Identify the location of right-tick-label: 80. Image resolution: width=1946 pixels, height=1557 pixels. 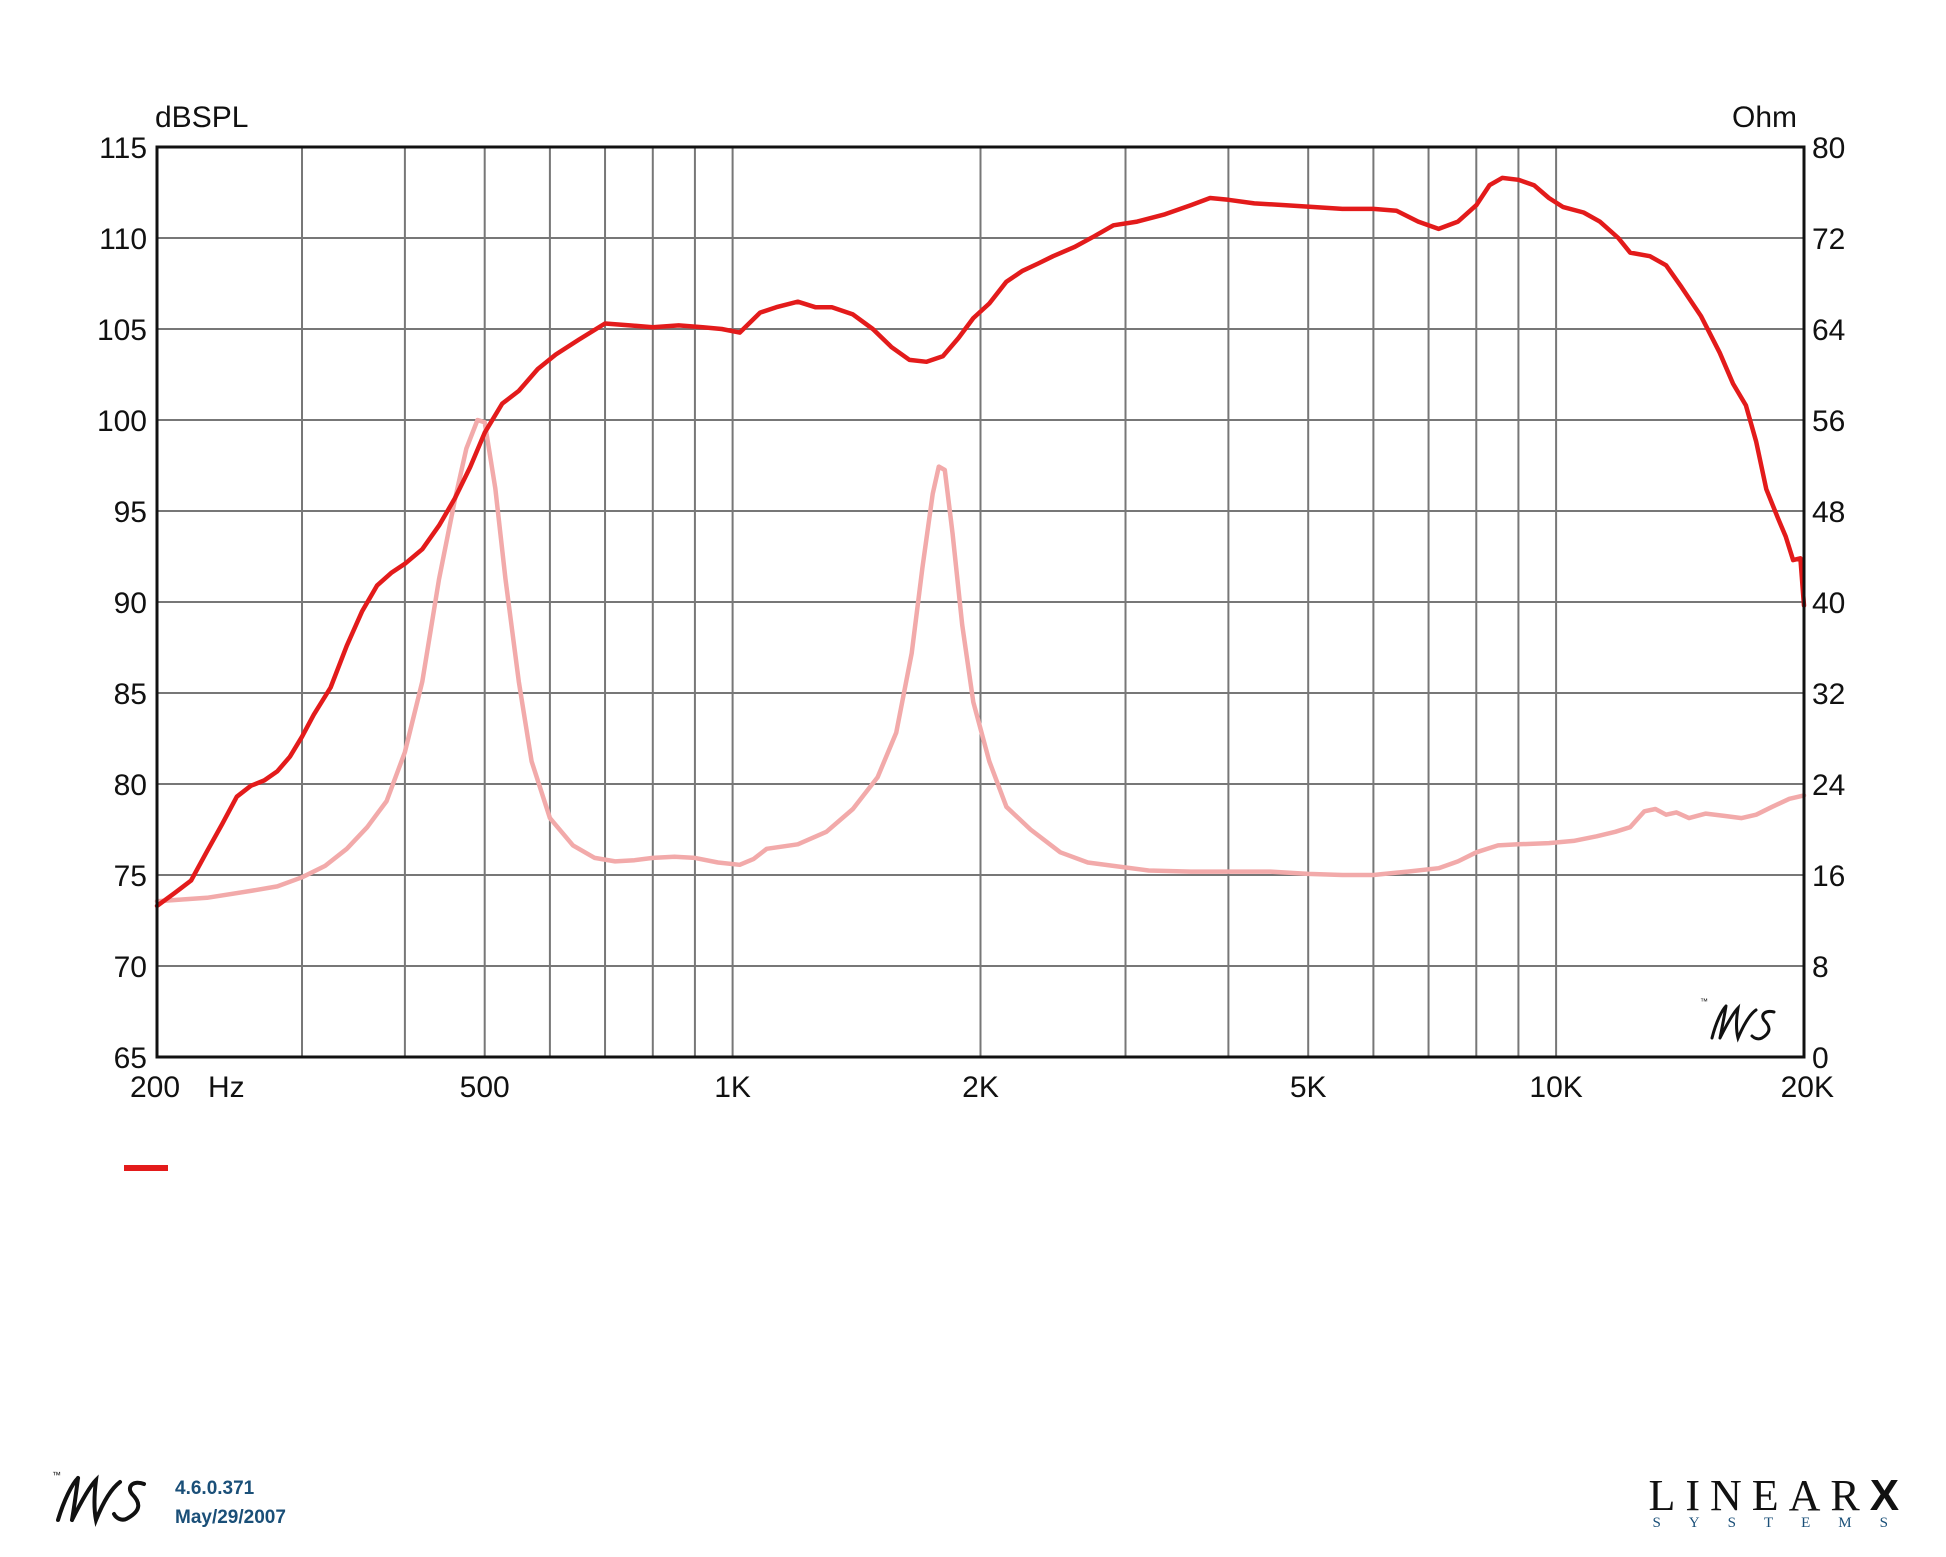
(1828, 148).